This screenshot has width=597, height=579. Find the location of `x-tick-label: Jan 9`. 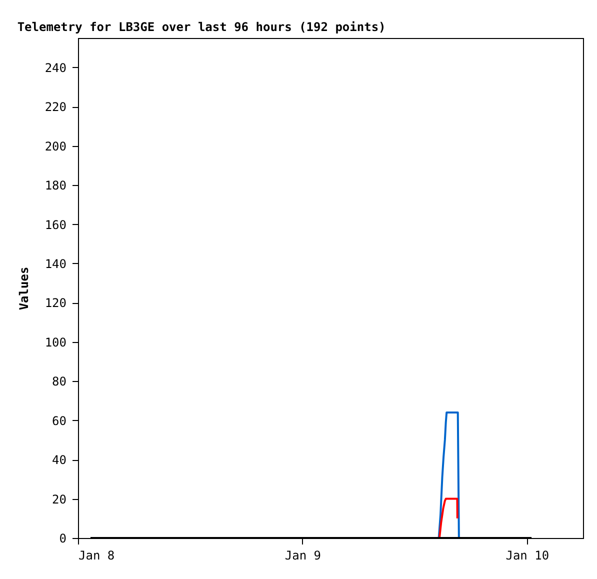

x-tick-label: Jan 9 is located at coordinates (303, 555).